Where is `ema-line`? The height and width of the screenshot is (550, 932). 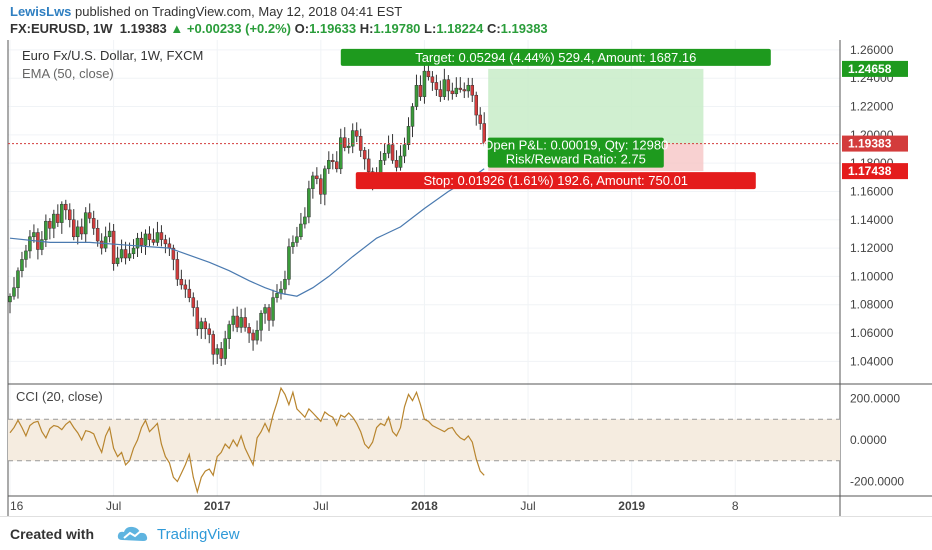
ema-line is located at coordinates (247, 232).